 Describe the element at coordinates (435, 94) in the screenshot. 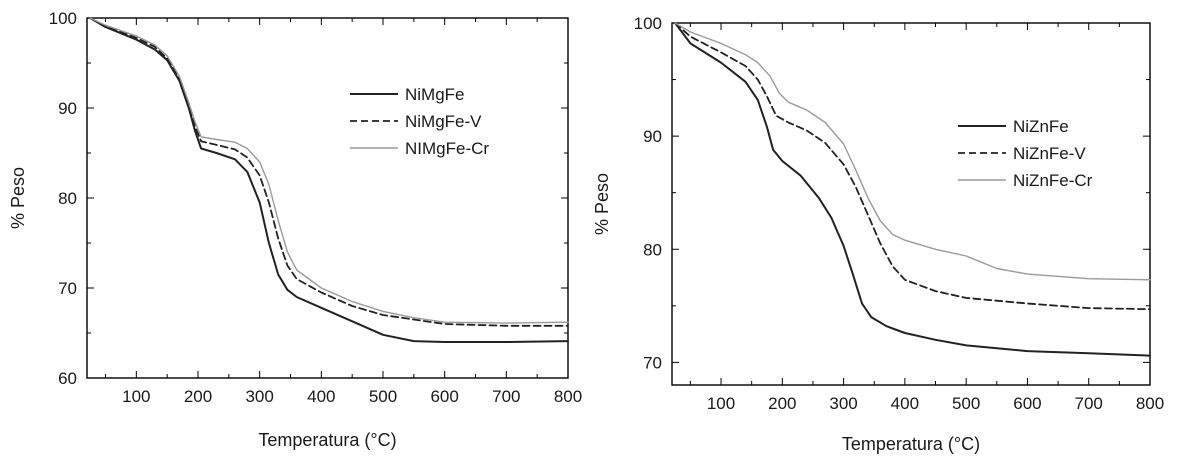

I see `legend-label: NiMgFe` at that location.